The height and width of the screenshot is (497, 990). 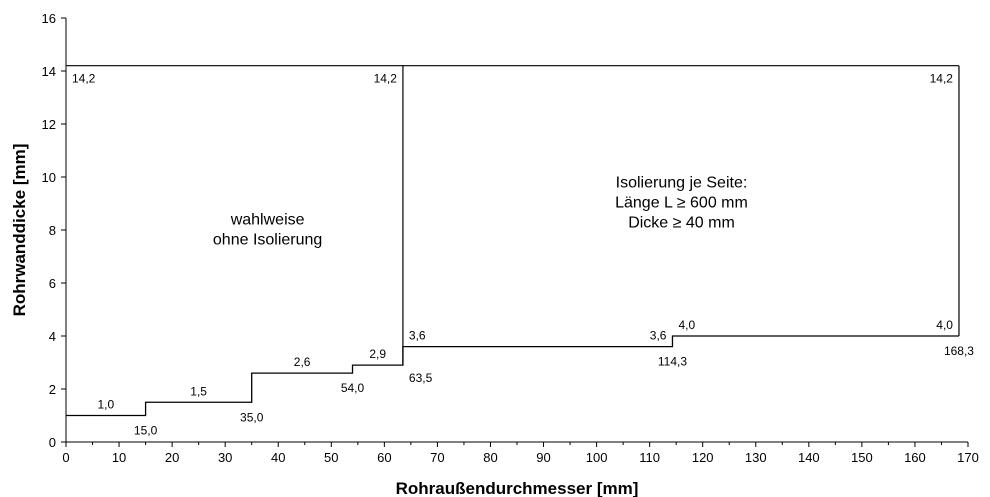 I want to click on y-tick-label-12: 12, so click(x=49, y=124).